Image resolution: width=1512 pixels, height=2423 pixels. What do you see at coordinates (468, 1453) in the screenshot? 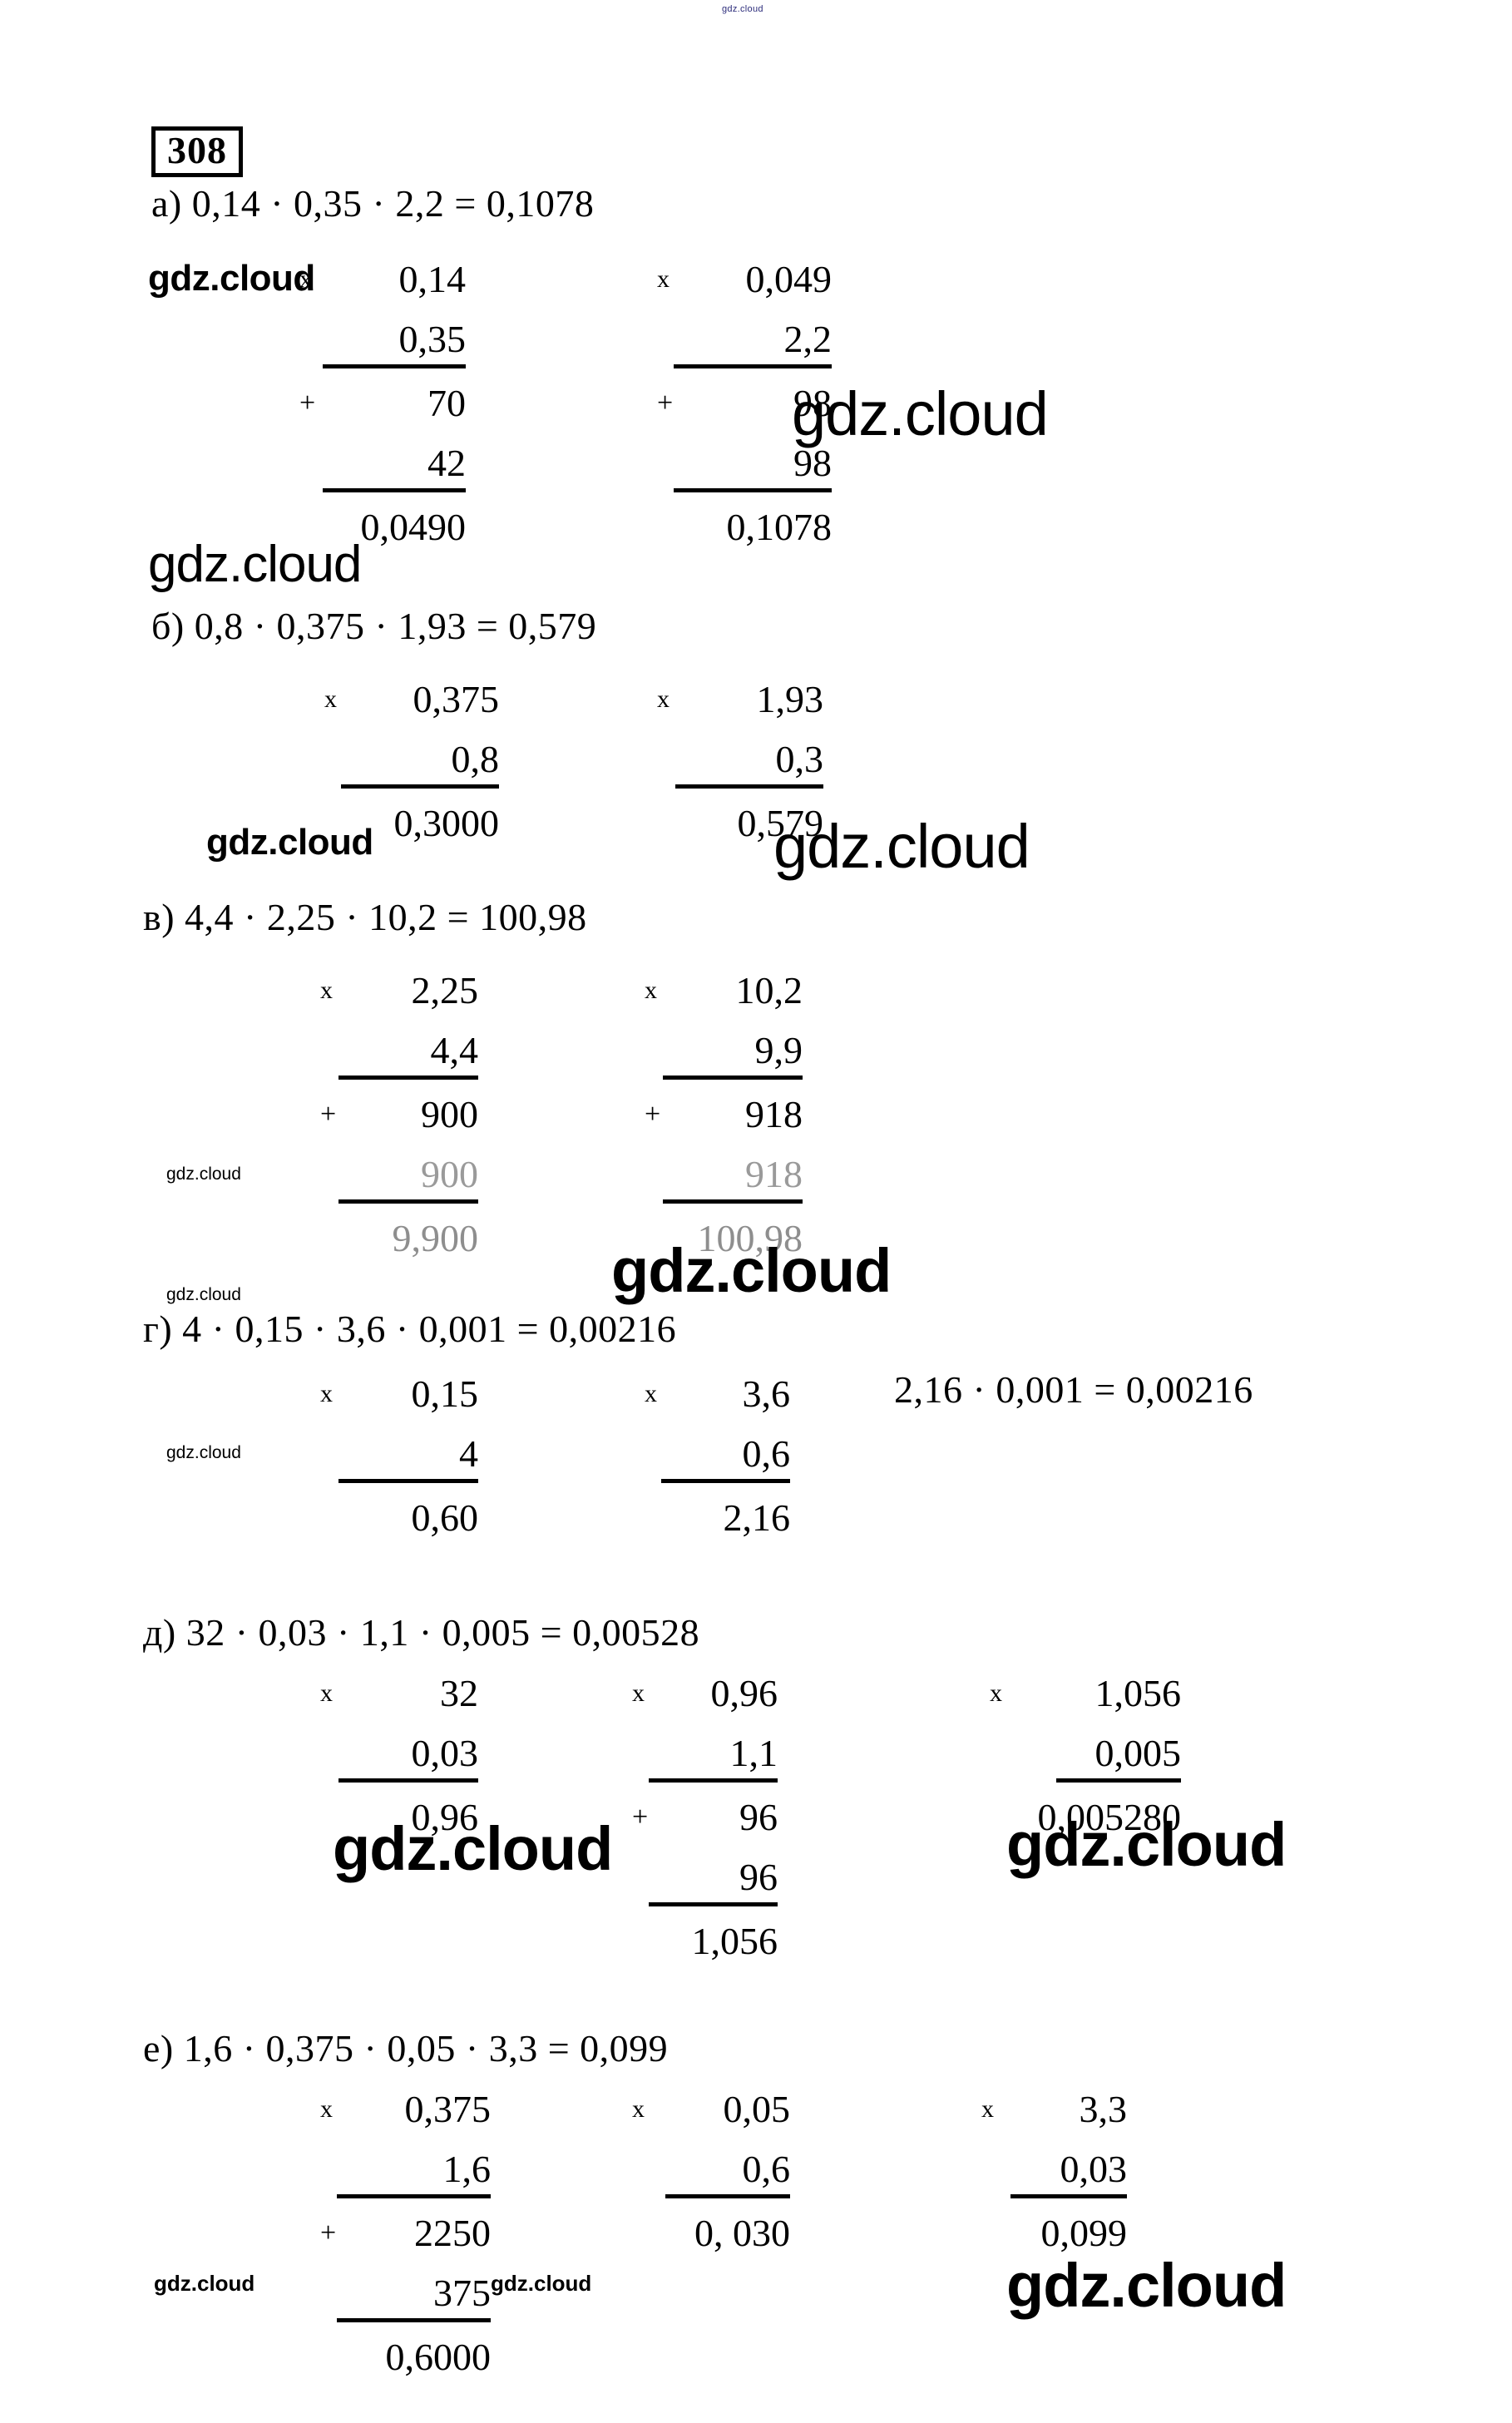
I see `multiplier: 4` at bounding box center [468, 1453].